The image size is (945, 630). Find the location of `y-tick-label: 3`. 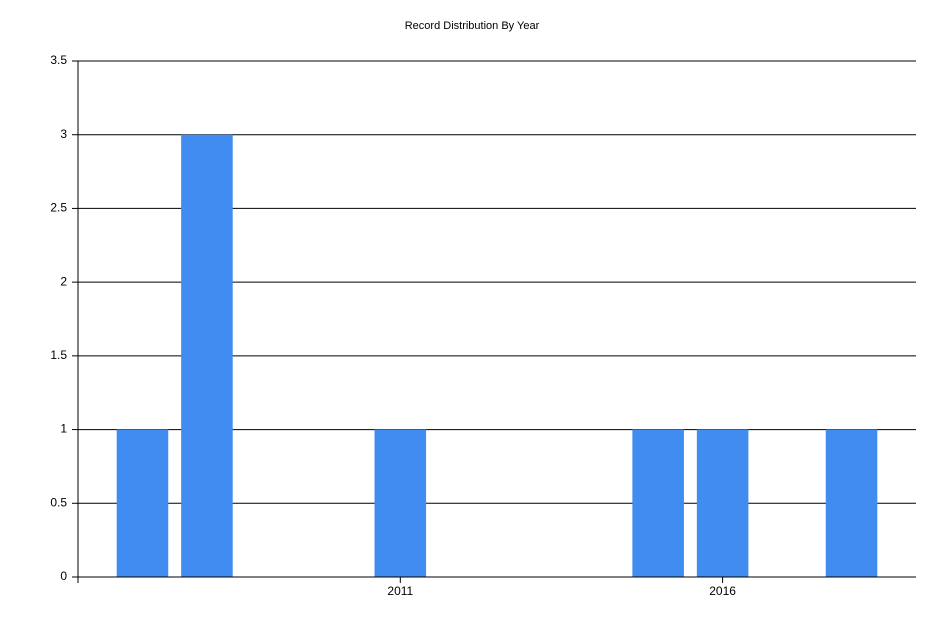

y-tick-label: 3 is located at coordinates (63, 134).